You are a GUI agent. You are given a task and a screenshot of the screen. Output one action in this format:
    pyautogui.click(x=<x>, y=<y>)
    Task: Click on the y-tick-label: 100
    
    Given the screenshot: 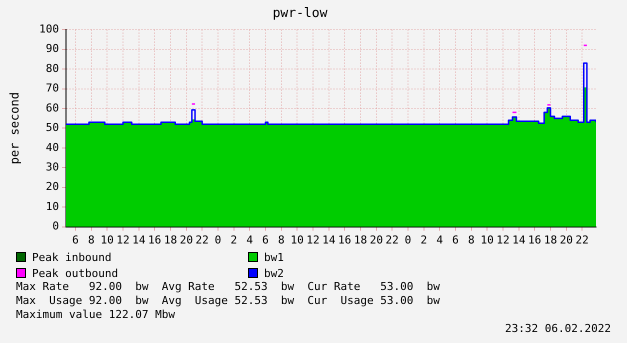 What is the action you would take?
    pyautogui.click(x=49, y=29)
    